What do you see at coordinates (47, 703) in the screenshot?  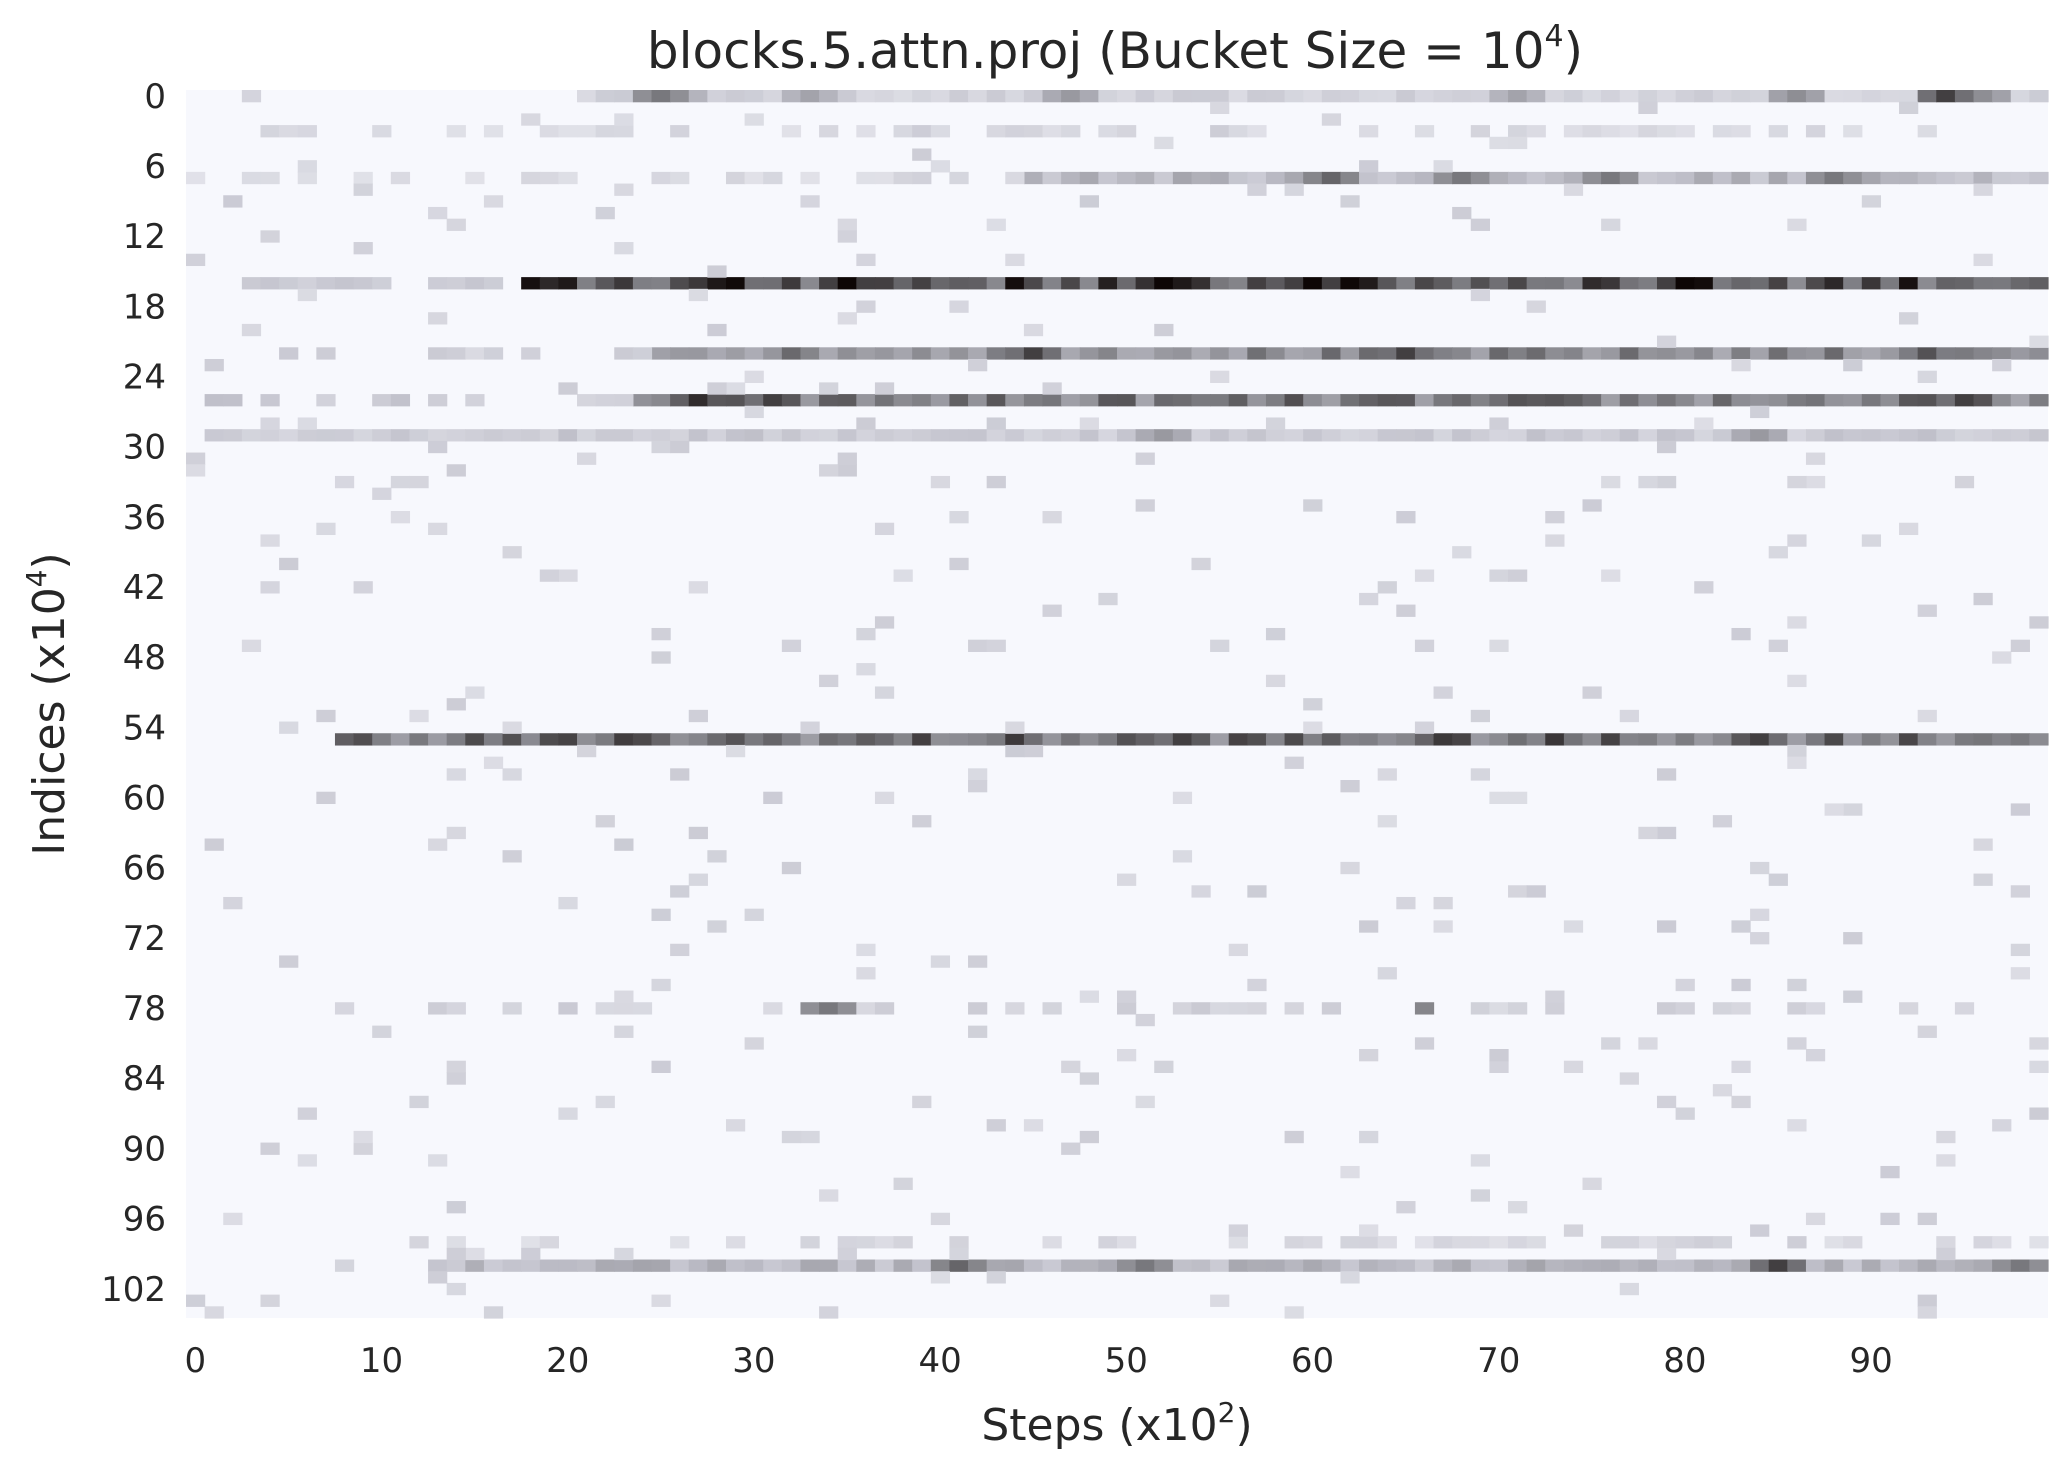 I see `y-axis-label: Indices (x104)` at bounding box center [47, 703].